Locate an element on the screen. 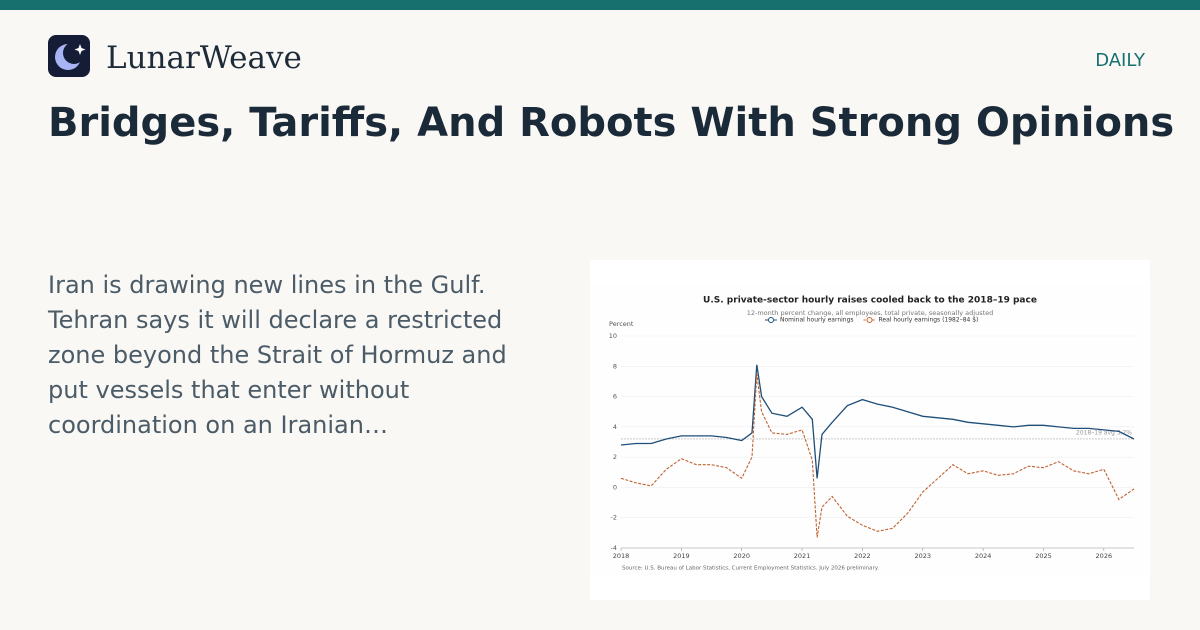 This screenshot has height=630, width=1200. x-tick-label: 2025 is located at coordinates (1043, 556).